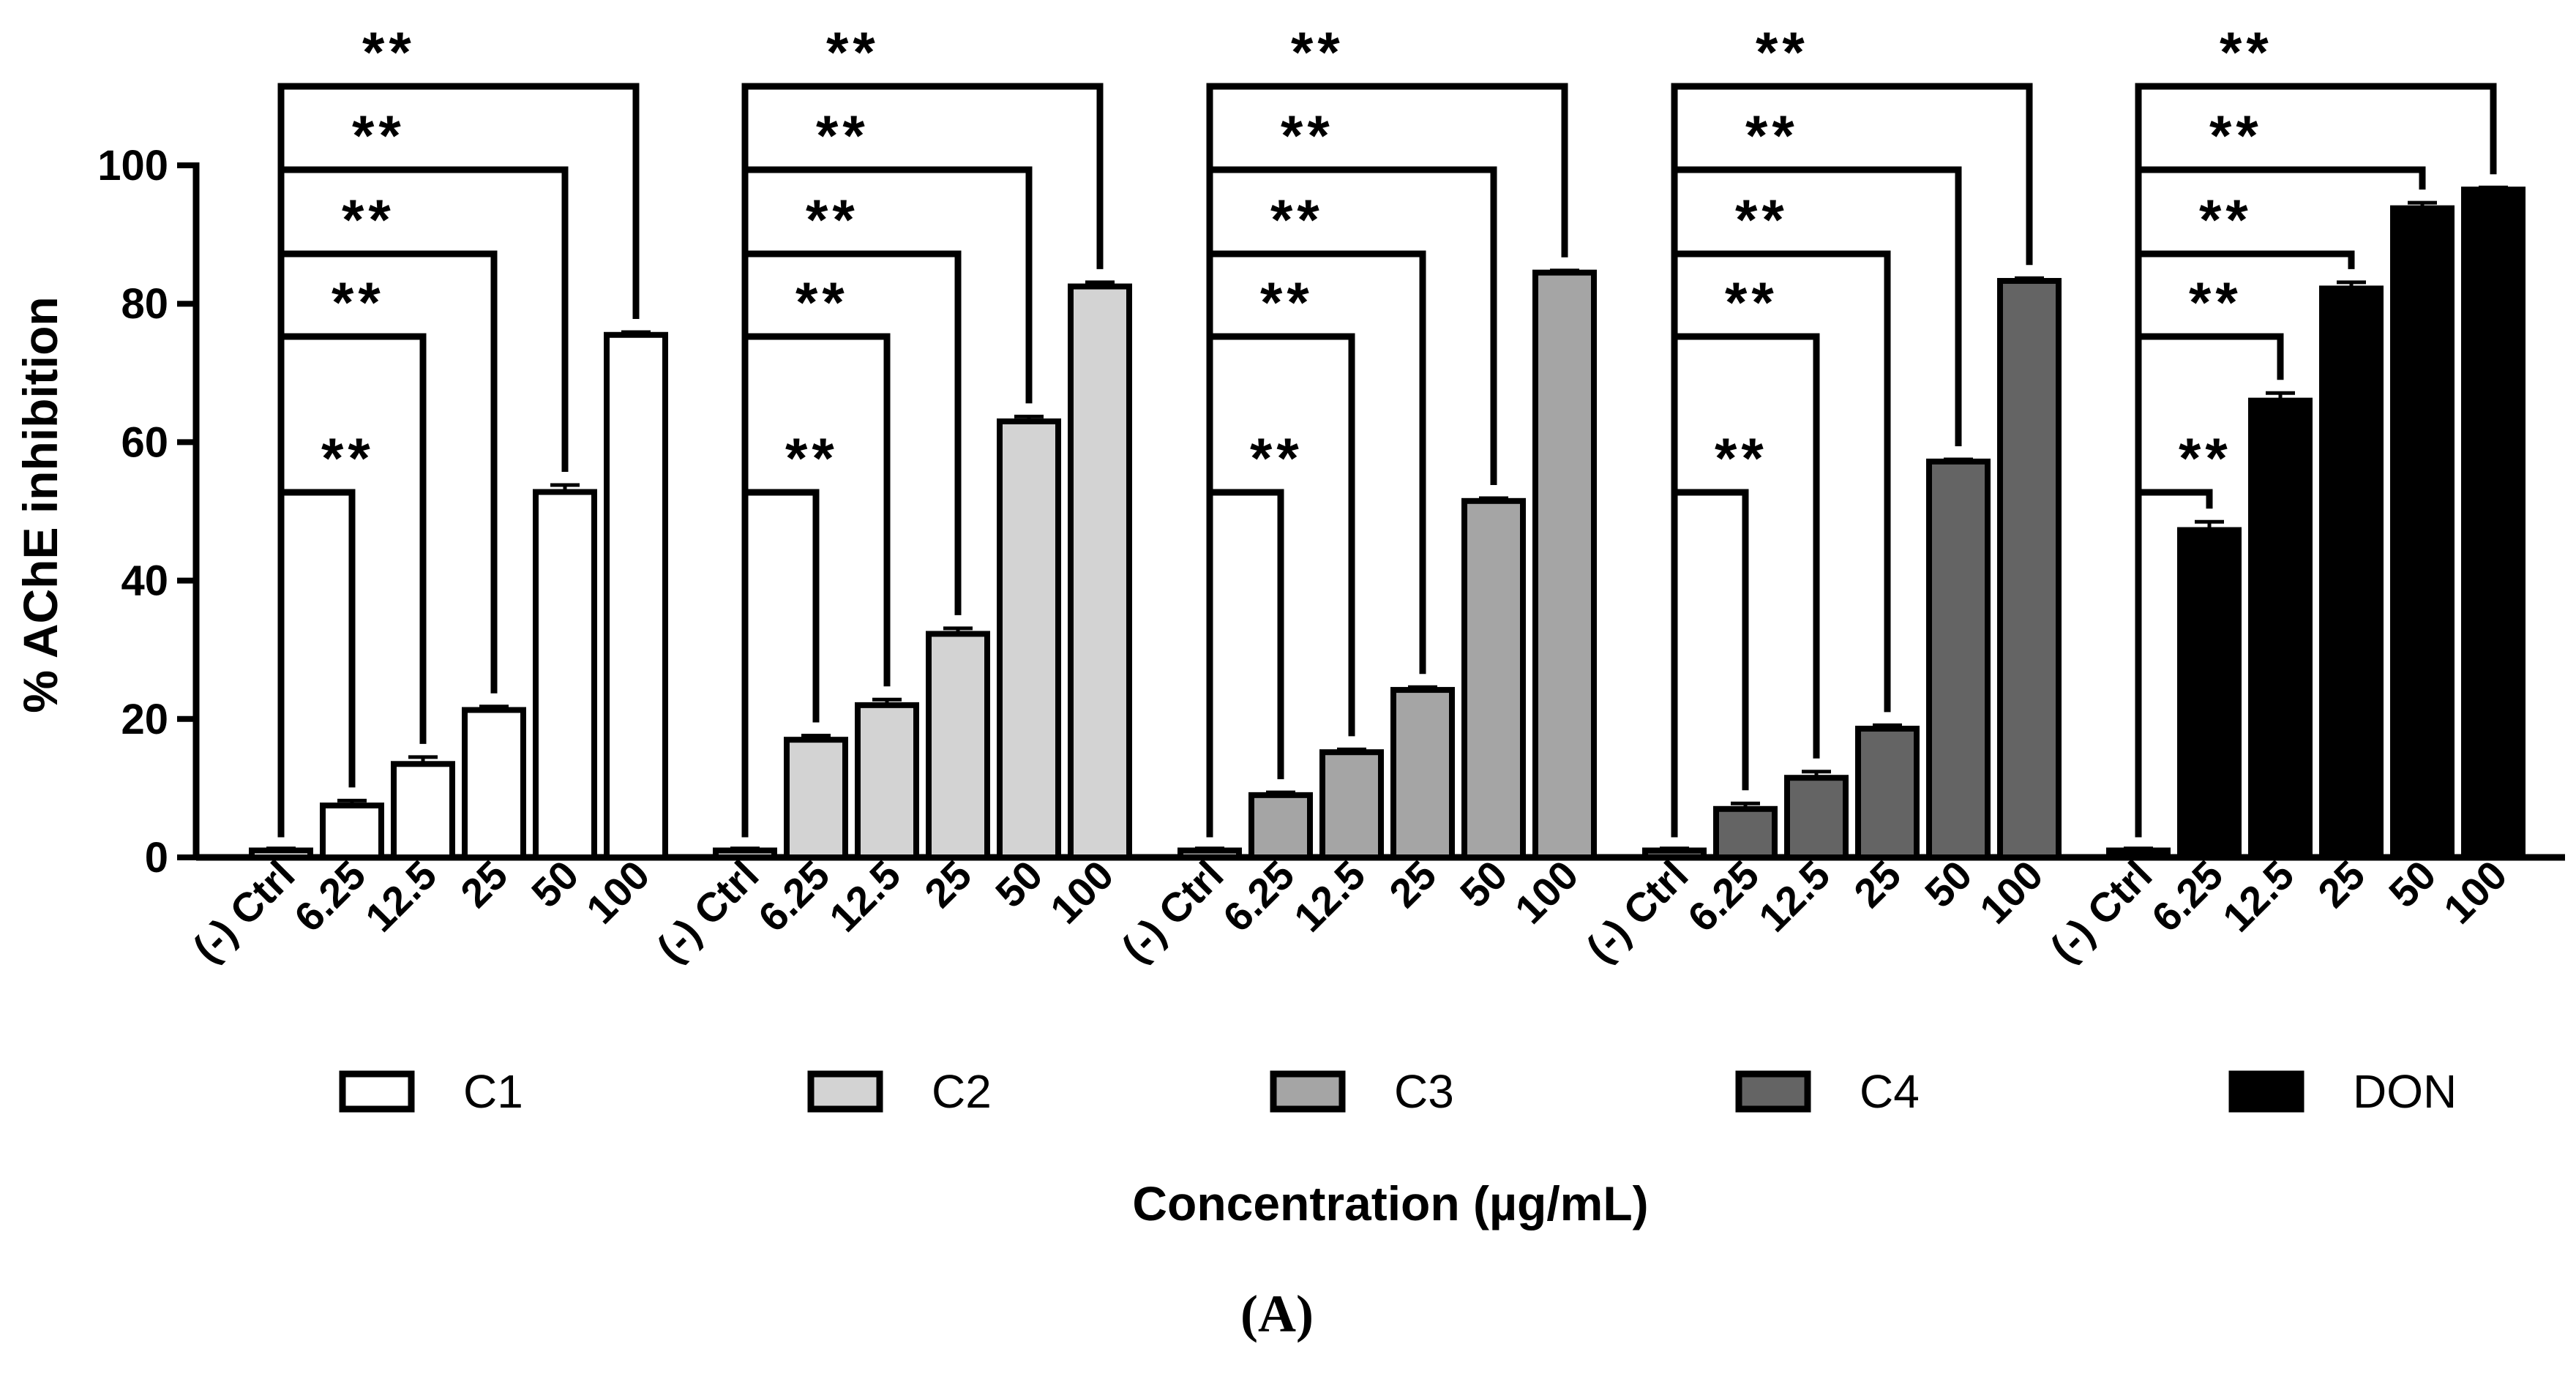 The height and width of the screenshot is (1379, 2576). What do you see at coordinates (144, 304) in the screenshot?
I see `y-tick-label: 80` at bounding box center [144, 304].